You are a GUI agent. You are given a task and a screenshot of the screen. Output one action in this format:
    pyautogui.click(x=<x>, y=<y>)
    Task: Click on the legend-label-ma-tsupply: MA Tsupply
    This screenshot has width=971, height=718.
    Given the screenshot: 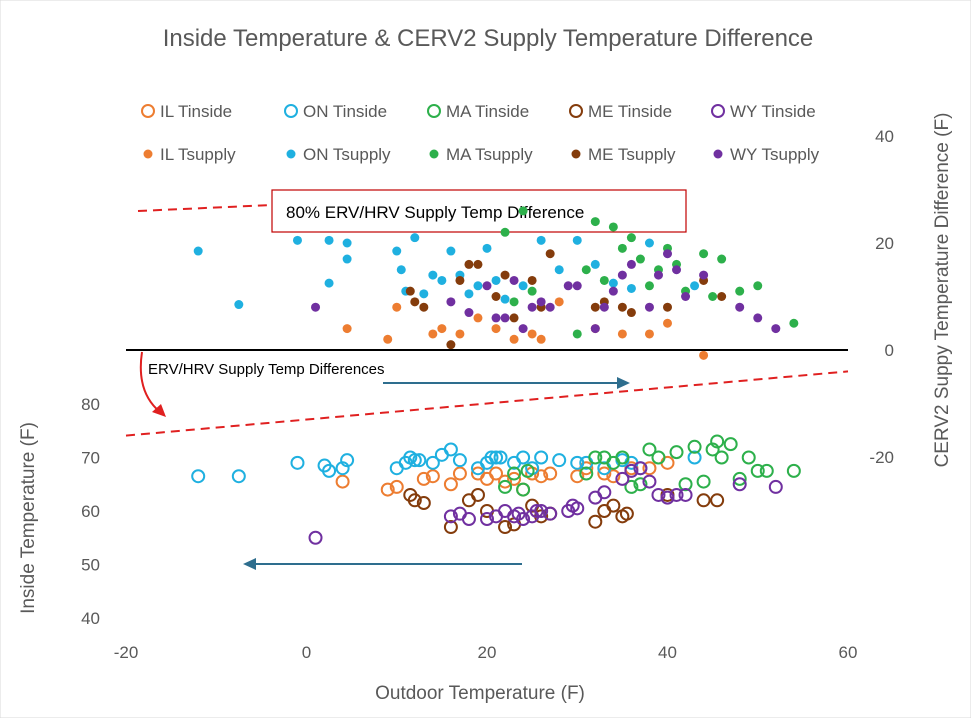 What is the action you would take?
    pyautogui.click(x=489, y=154)
    